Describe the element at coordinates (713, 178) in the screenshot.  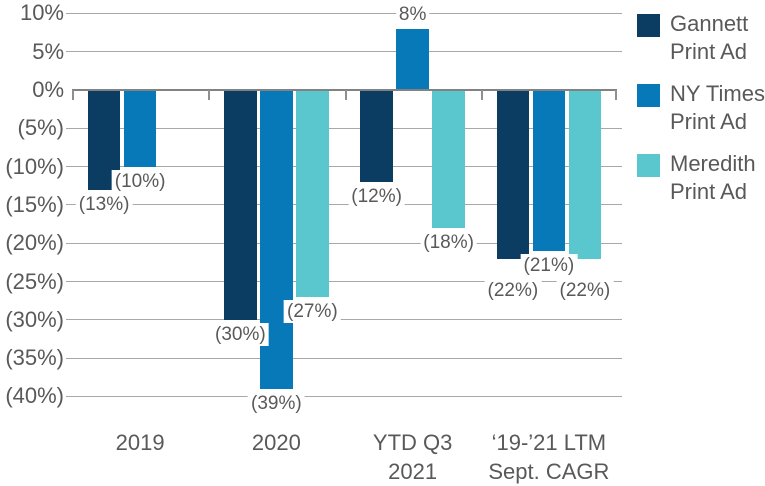
I see `legend-label: Meredith Print Ad` at that location.